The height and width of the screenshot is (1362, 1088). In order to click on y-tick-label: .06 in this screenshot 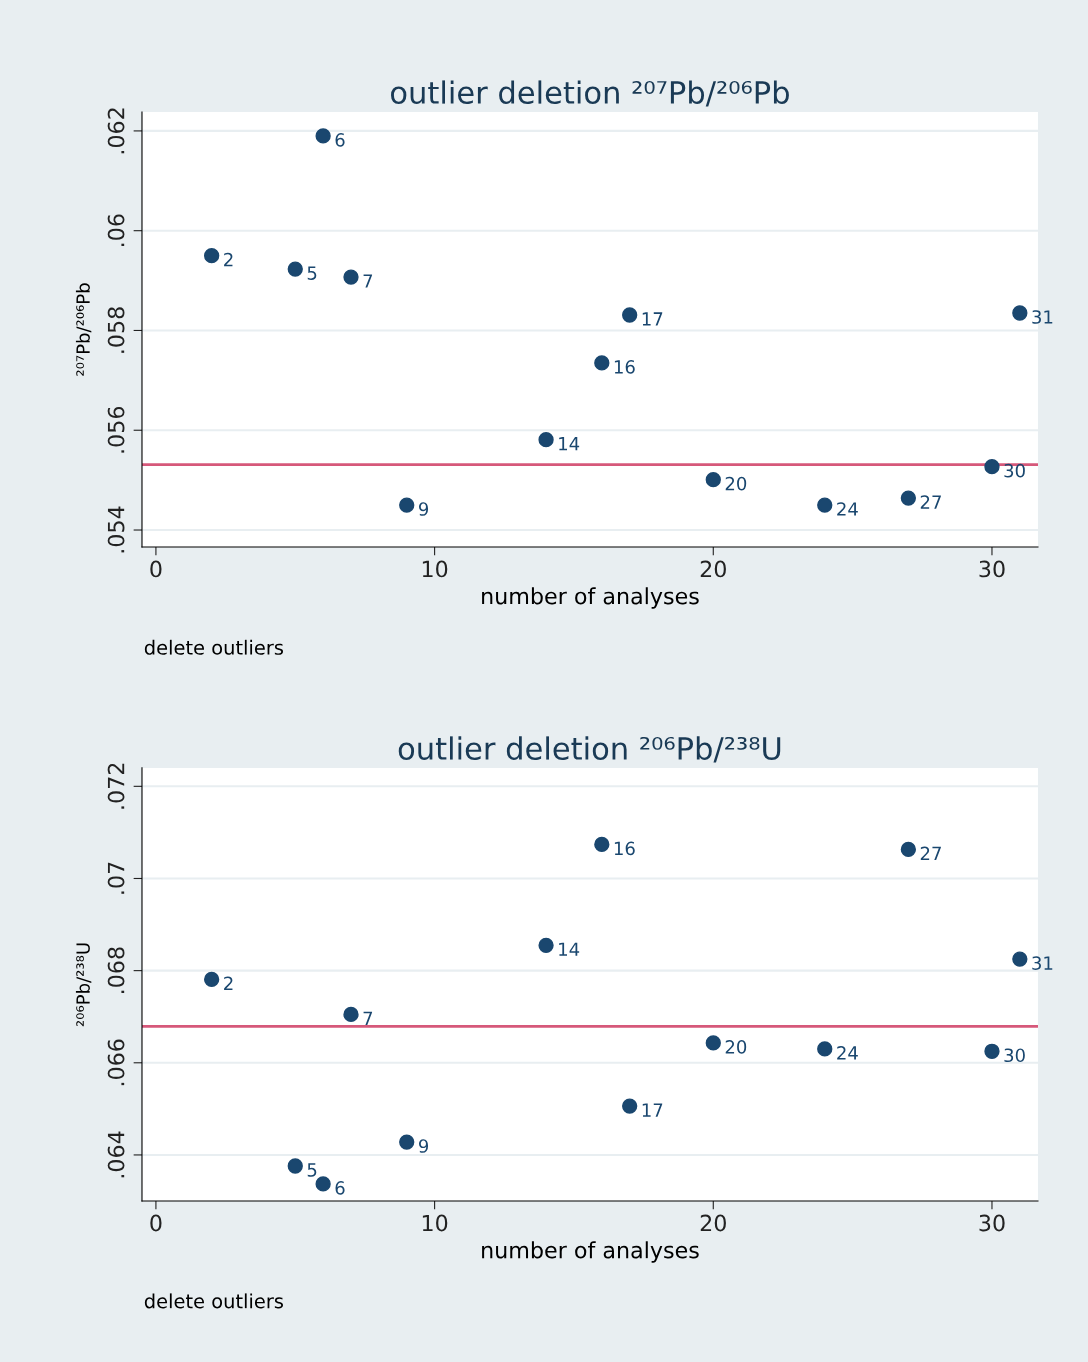, I will do `click(116, 230)`.